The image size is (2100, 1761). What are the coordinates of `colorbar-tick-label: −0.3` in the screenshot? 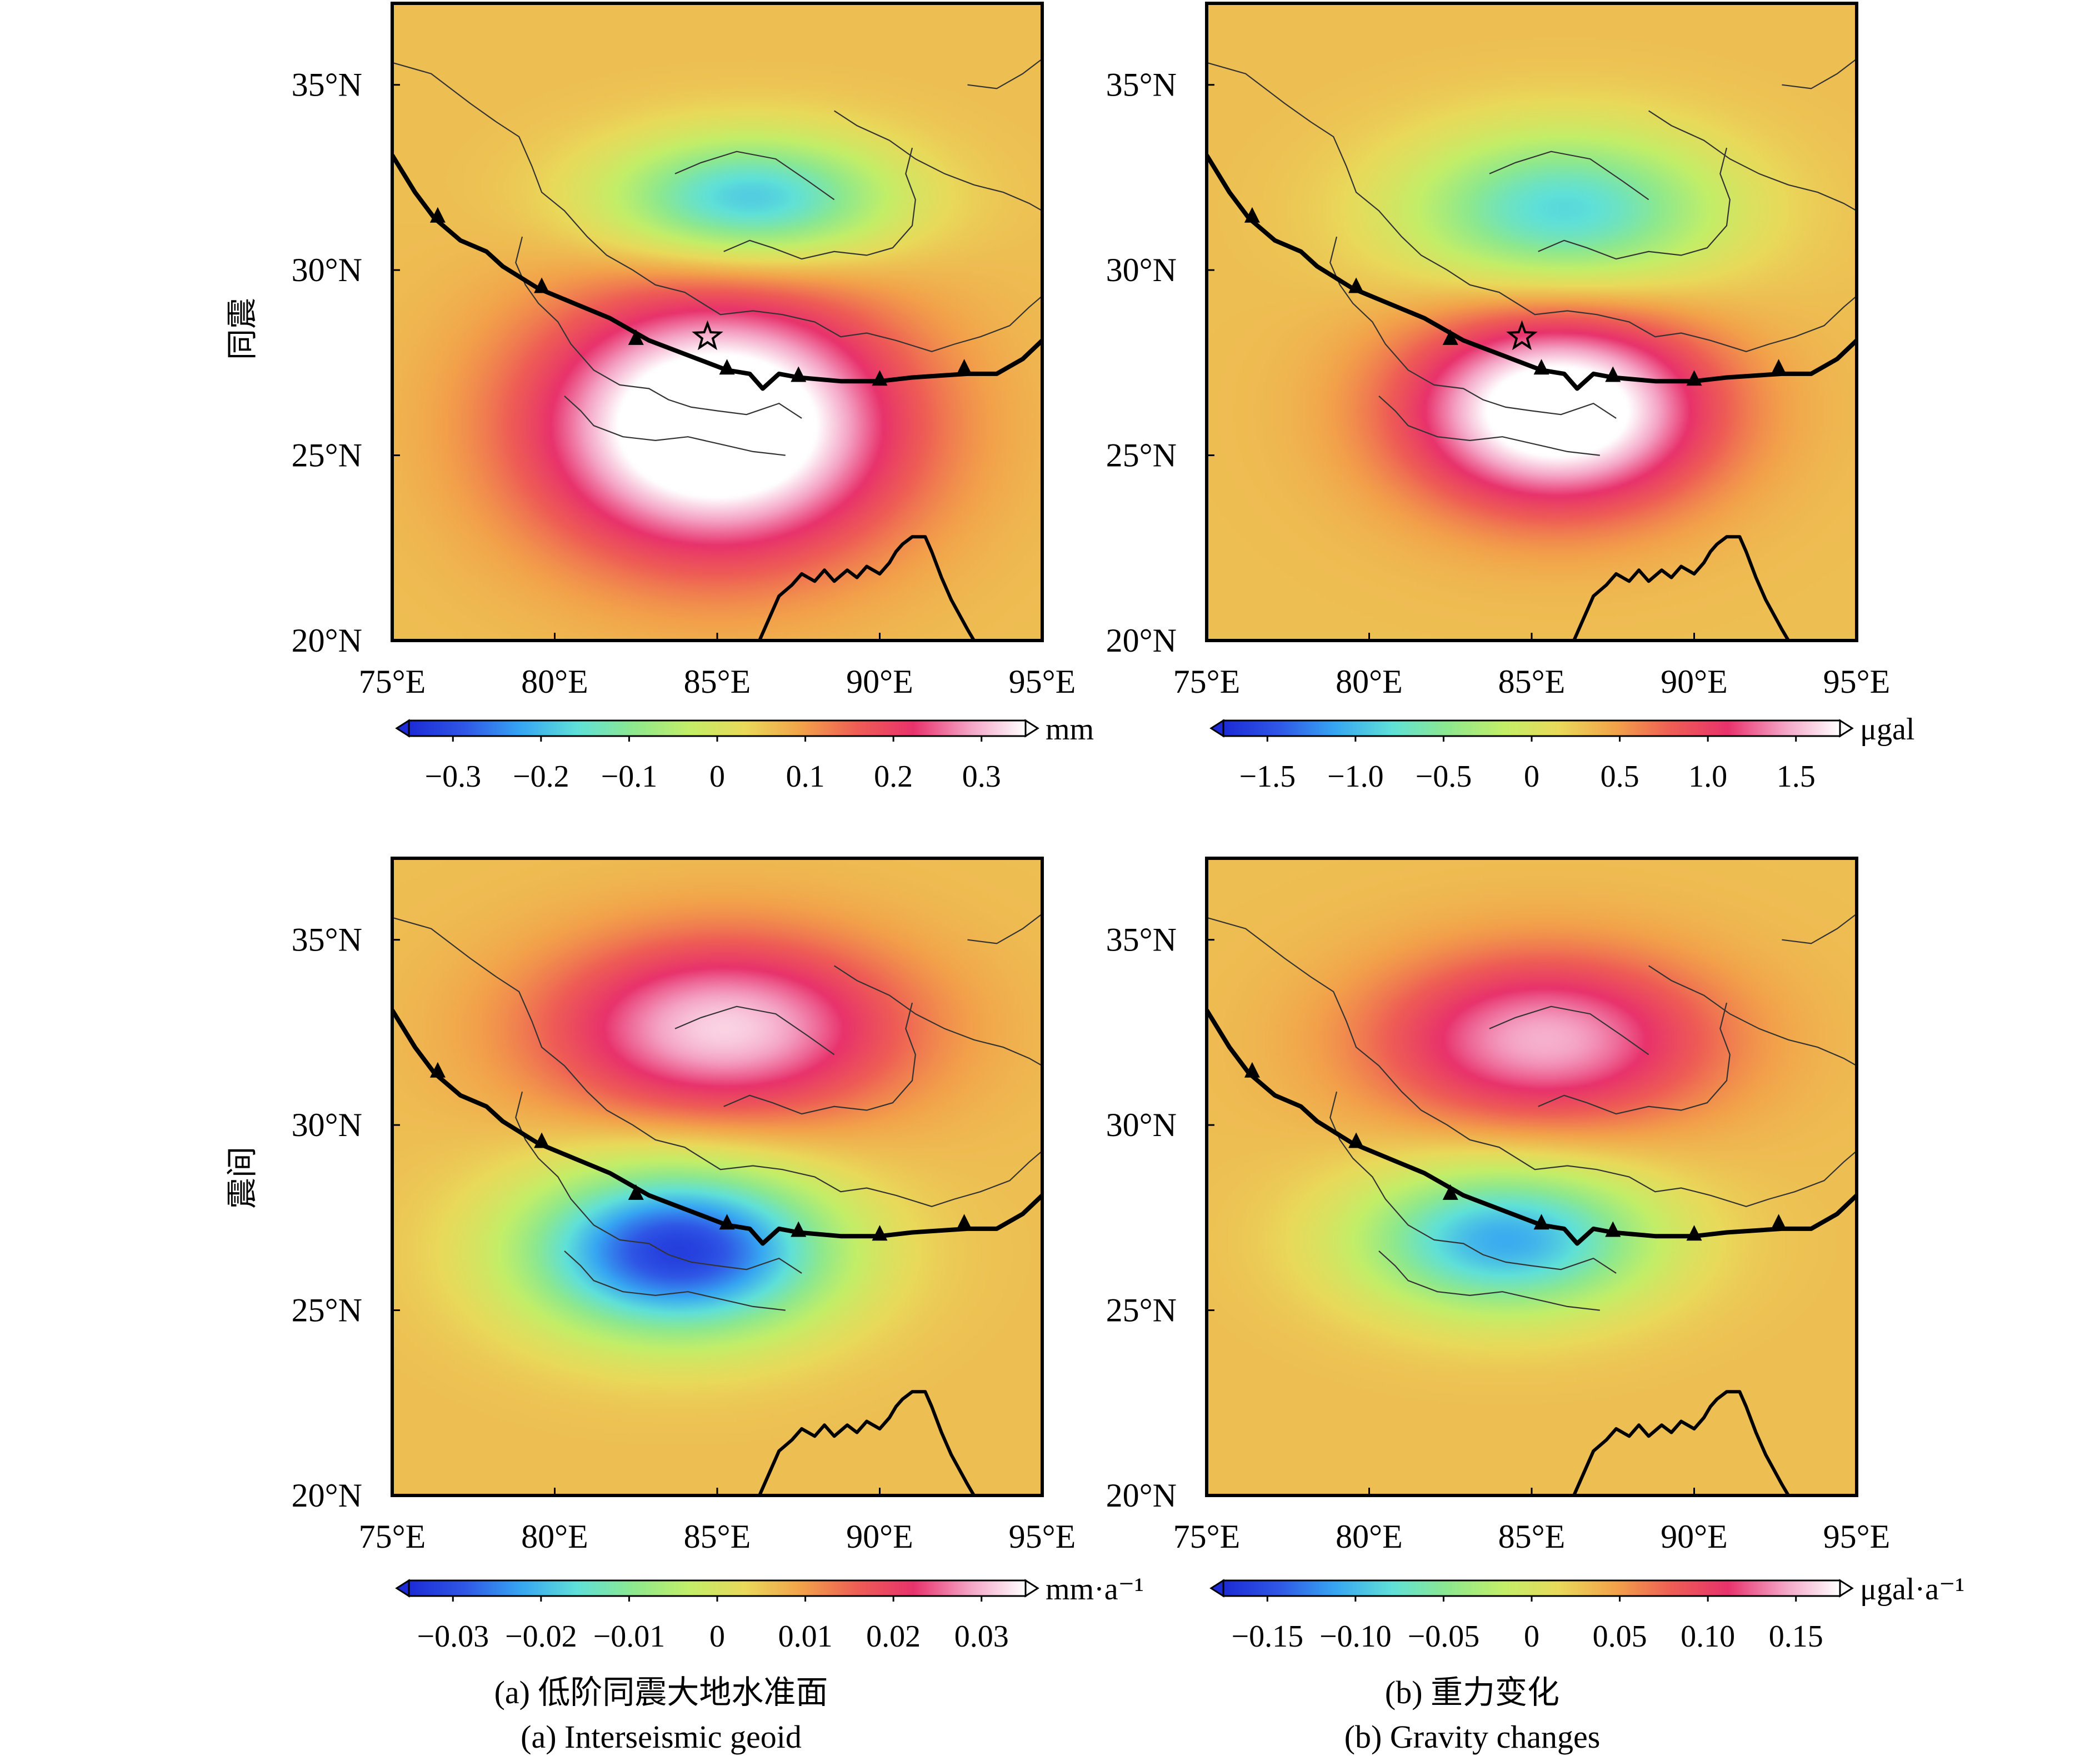 It's located at (452, 776).